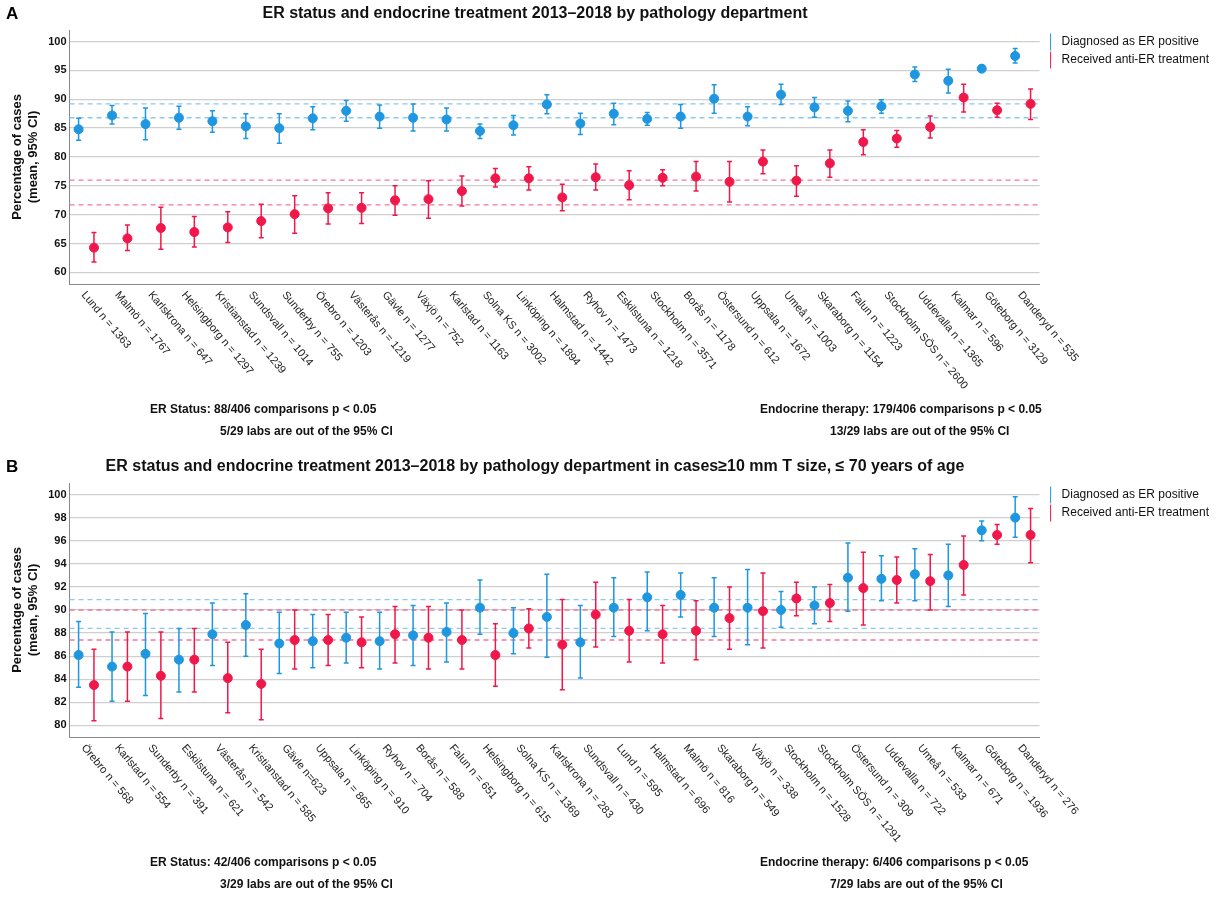 Image resolution: width=1229 pixels, height=911 pixels. Describe the element at coordinates (60, 632) in the screenshot. I see `y-tick-label: 88` at that location.